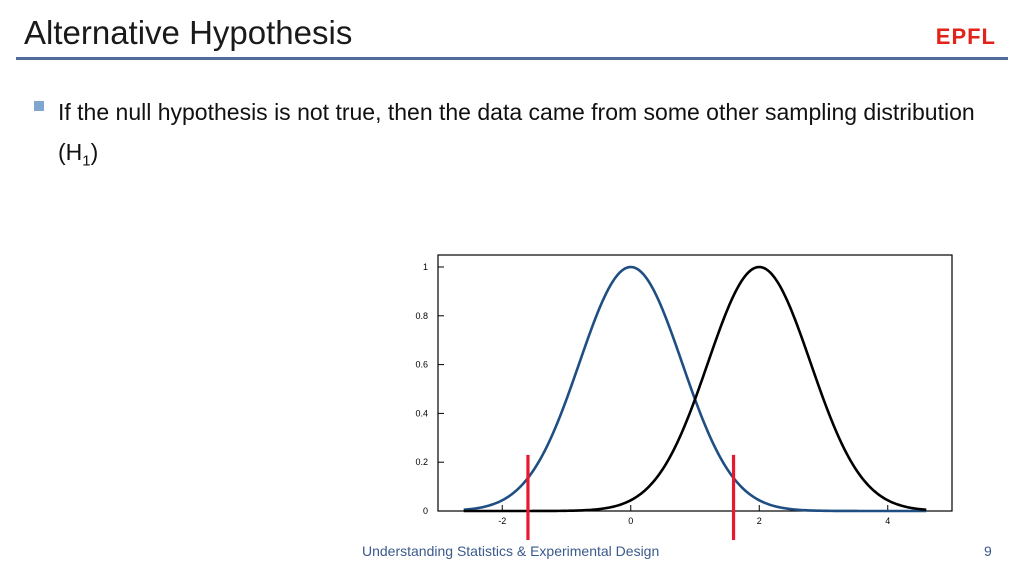  I want to click on title-divider, so click(512, 58).